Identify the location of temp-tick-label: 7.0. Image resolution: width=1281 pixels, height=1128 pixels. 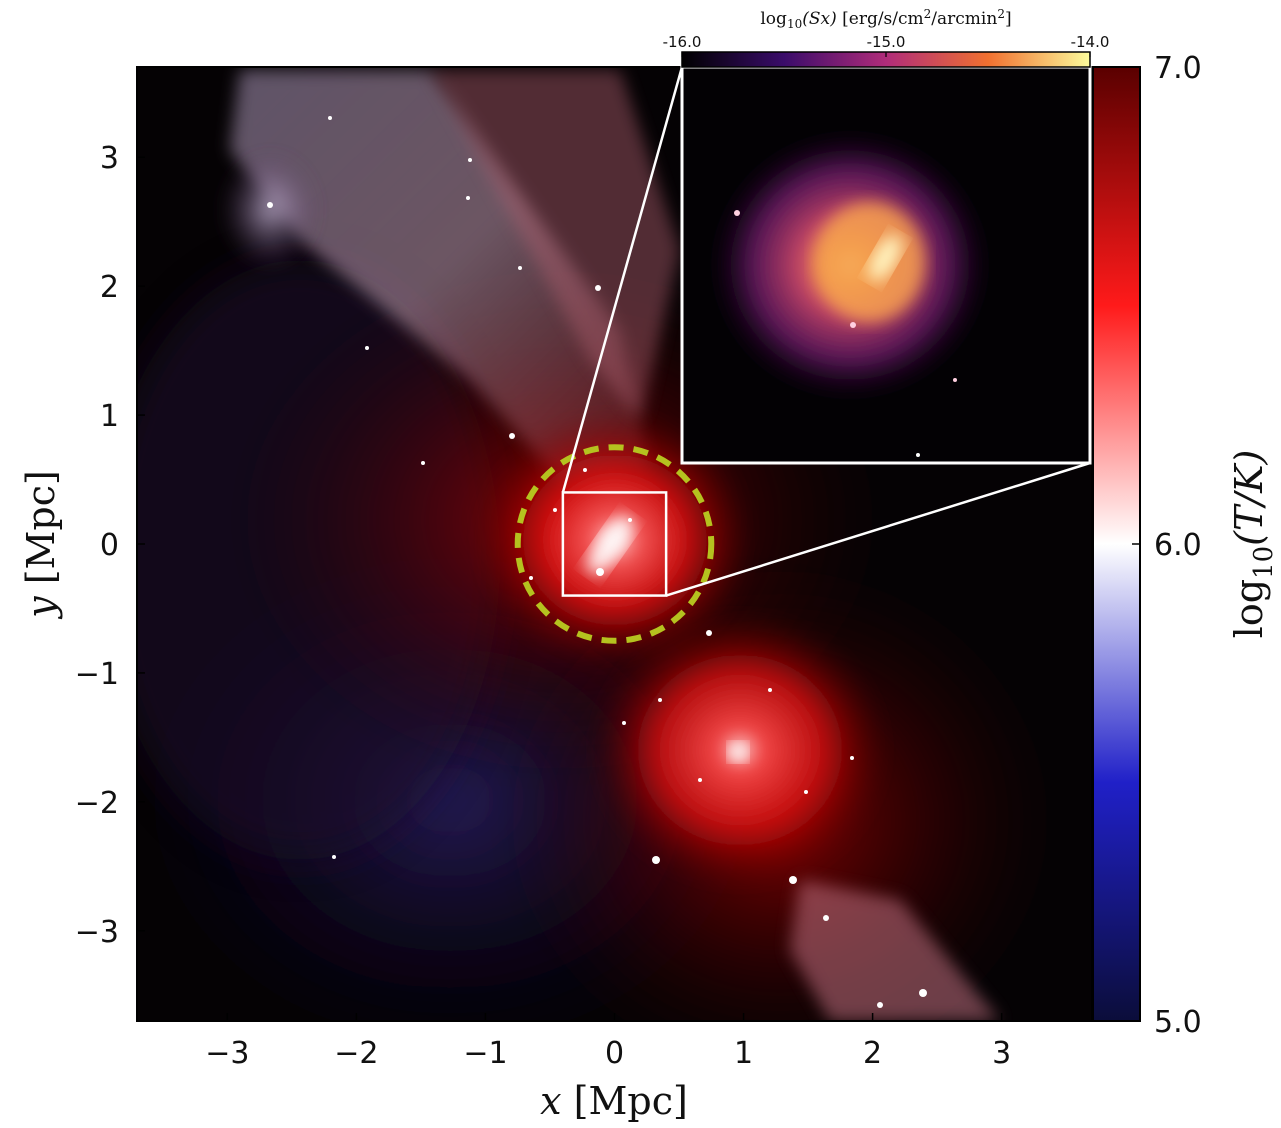
(1178, 68).